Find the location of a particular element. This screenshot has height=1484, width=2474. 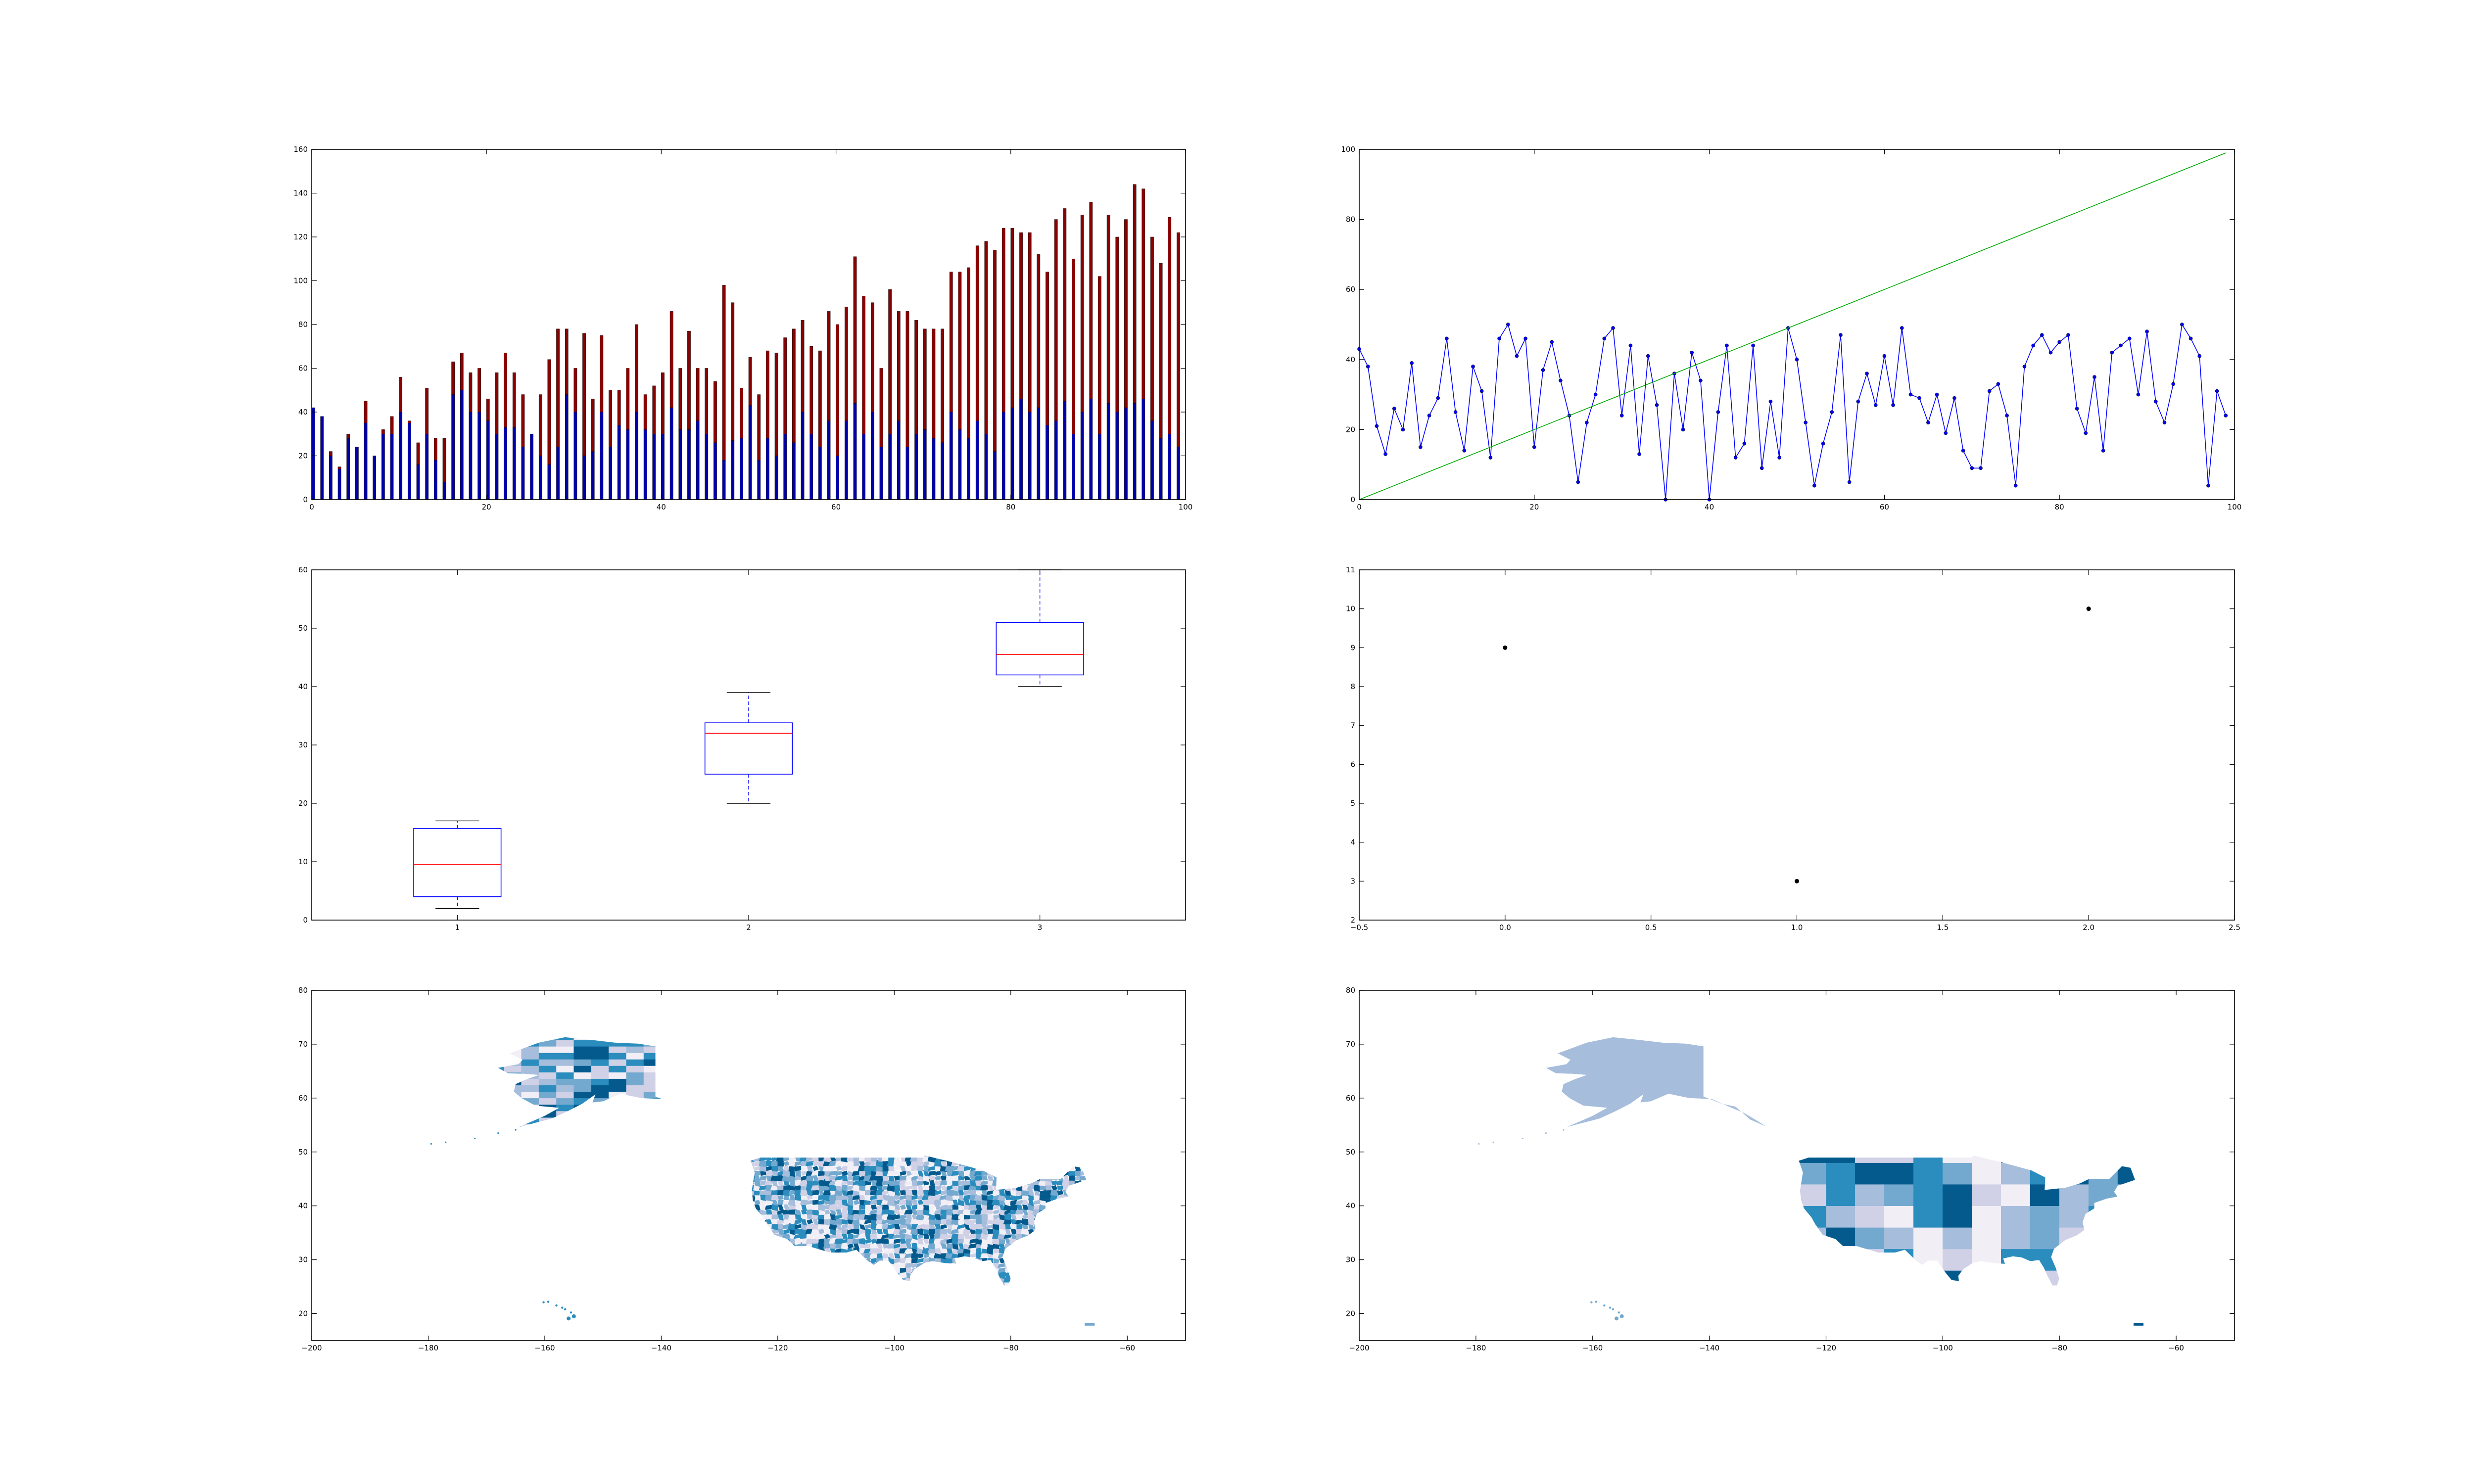

scatter-point is located at coordinates (1797, 881).